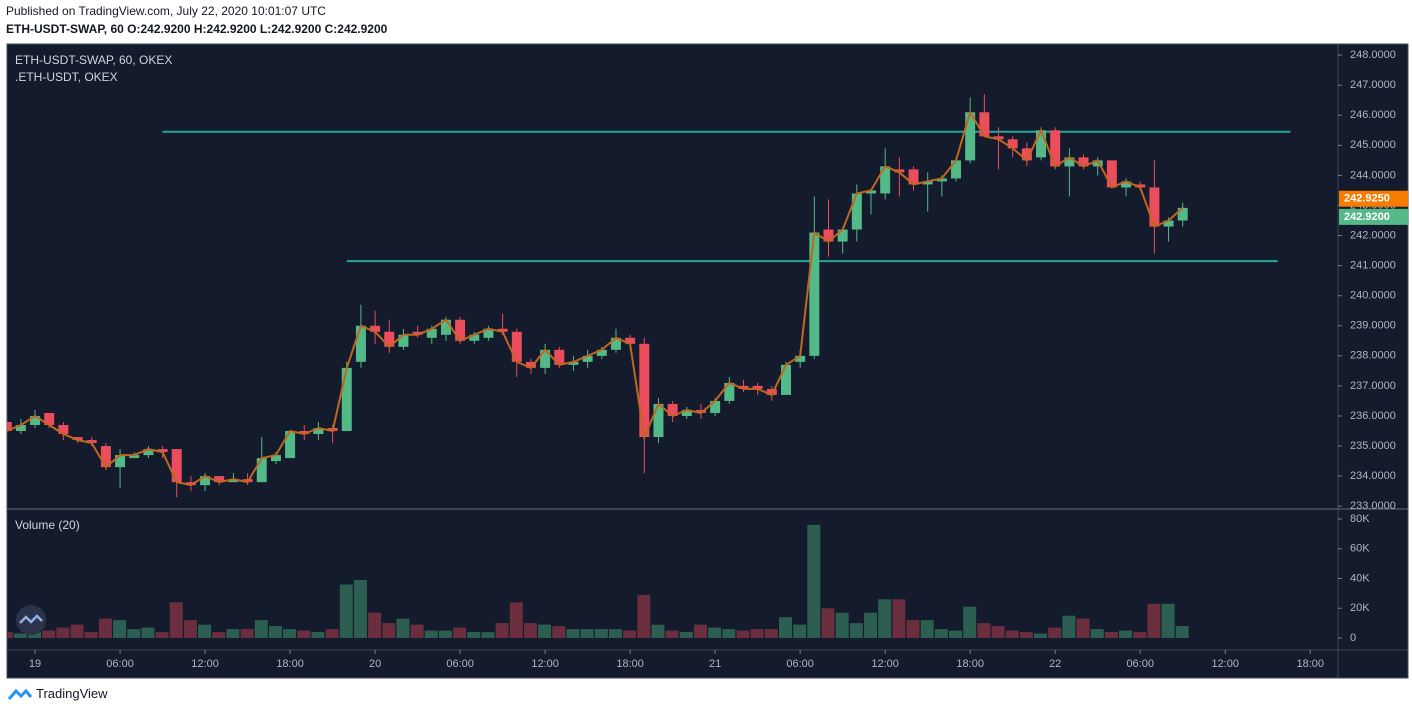  I want to click on y-tick-label: 236.0000, so click(1373, 416).